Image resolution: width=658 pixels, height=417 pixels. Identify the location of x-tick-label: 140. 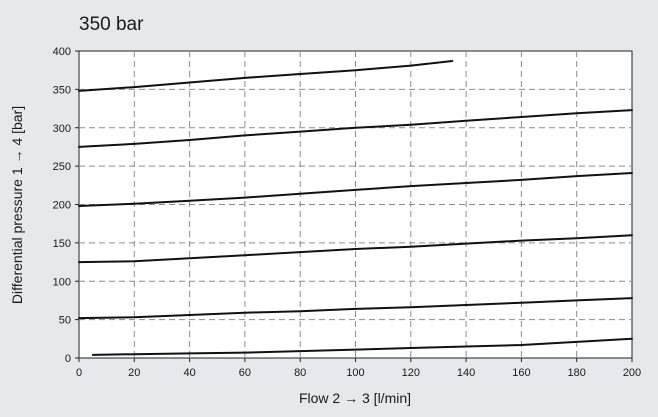
(466, 373).